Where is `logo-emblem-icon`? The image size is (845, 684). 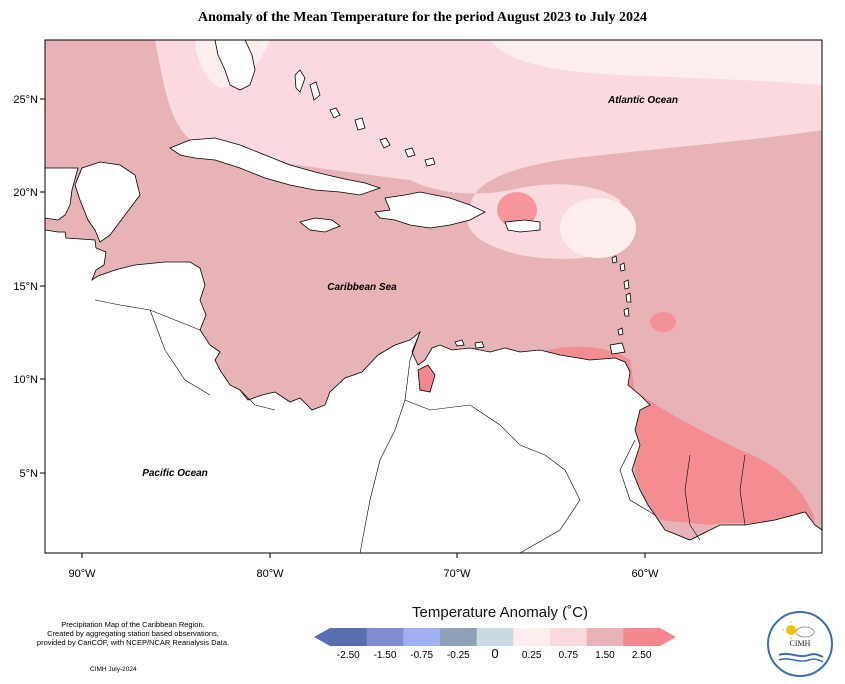 logo-emblem-icon is located at coordinates (801, 642).